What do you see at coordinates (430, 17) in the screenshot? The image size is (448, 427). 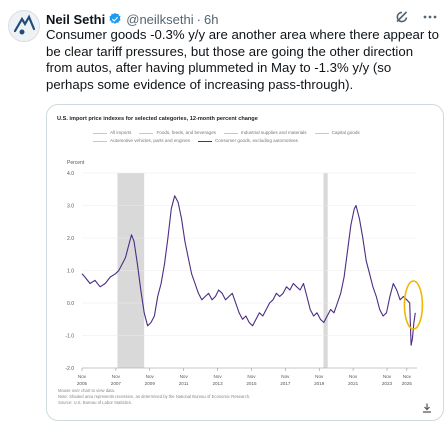 I see `more-icon` at bounding box center [430, 17].